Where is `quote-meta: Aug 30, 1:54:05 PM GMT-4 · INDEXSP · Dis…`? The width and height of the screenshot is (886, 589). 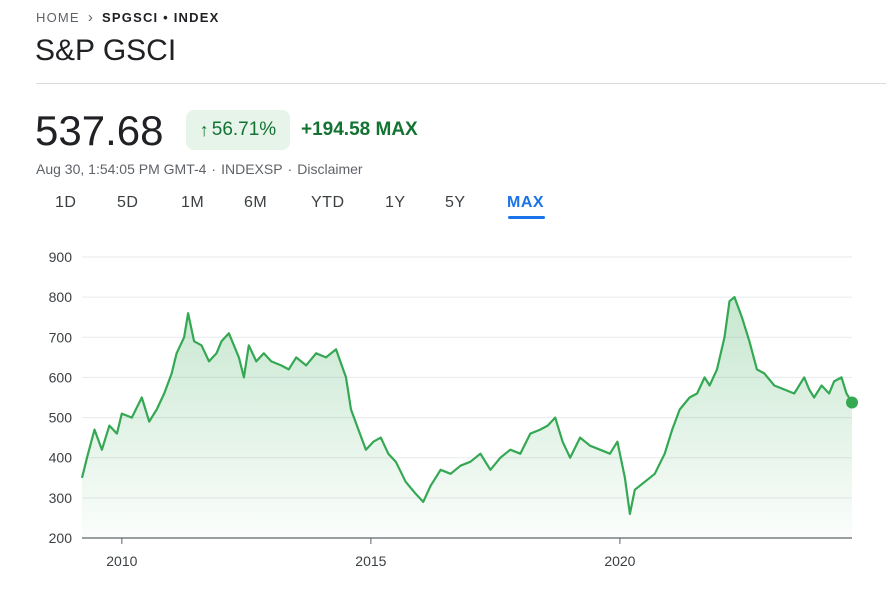 quote-meta: Aug 30, 1:54:05 PM GMT-4 · INDEXSP · Dis… is located at coordinates (199, 169).